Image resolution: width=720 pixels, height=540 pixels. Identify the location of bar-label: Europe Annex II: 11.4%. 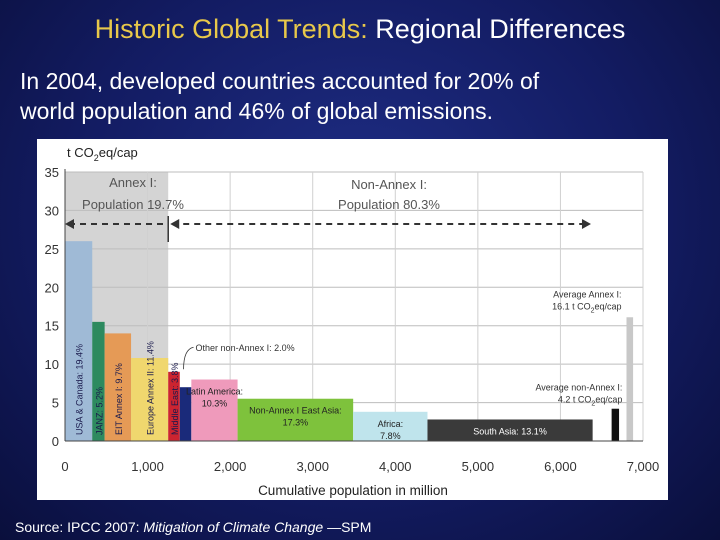
(151, 388).